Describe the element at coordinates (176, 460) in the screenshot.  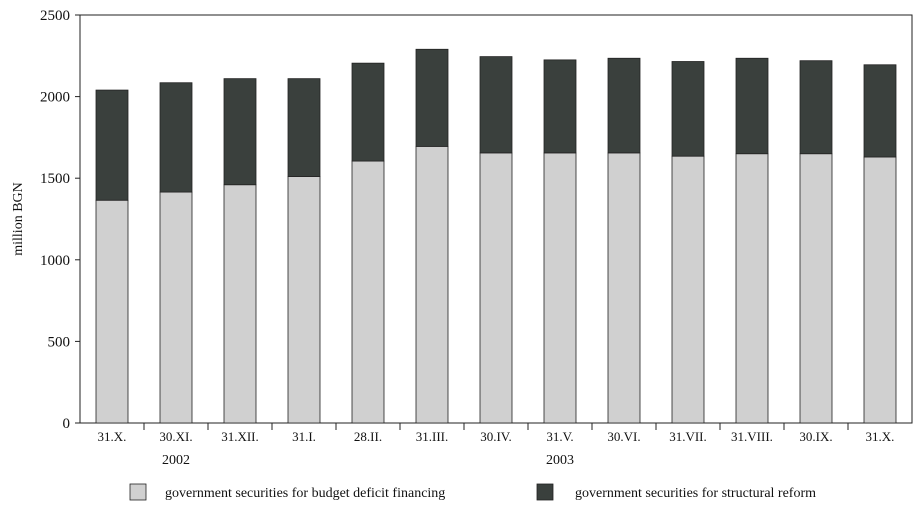
I see `year-label: 2002` at that location.